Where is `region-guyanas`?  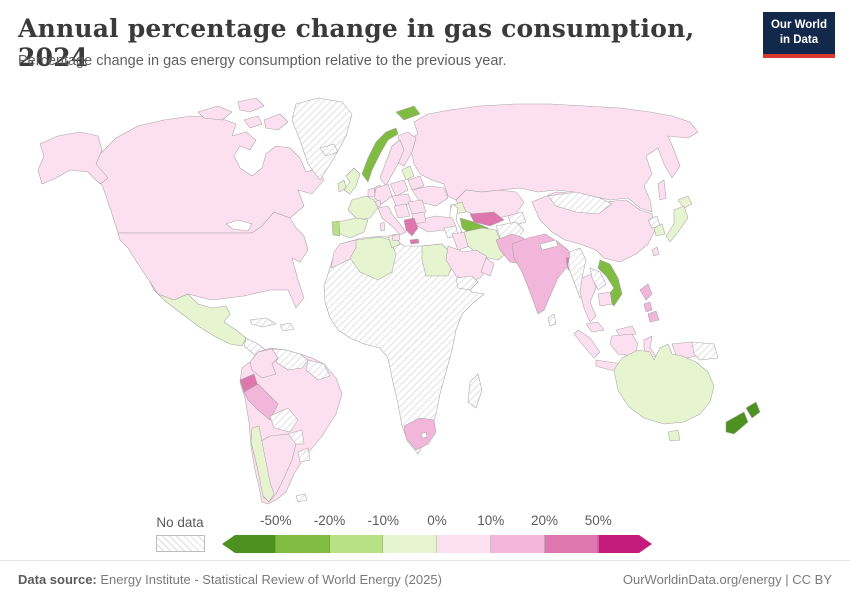 region-guyanas is located at coordinates (318, 370).